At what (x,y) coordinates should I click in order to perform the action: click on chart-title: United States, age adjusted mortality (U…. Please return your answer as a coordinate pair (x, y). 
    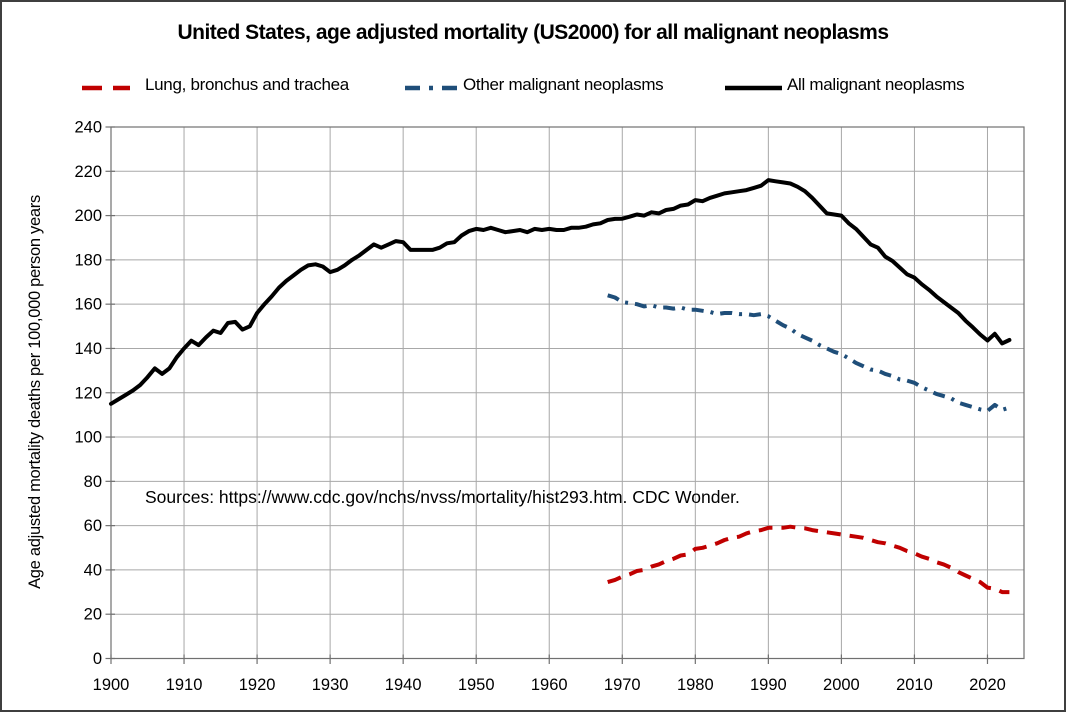
    Looking at the image, I should click on (533, 32).